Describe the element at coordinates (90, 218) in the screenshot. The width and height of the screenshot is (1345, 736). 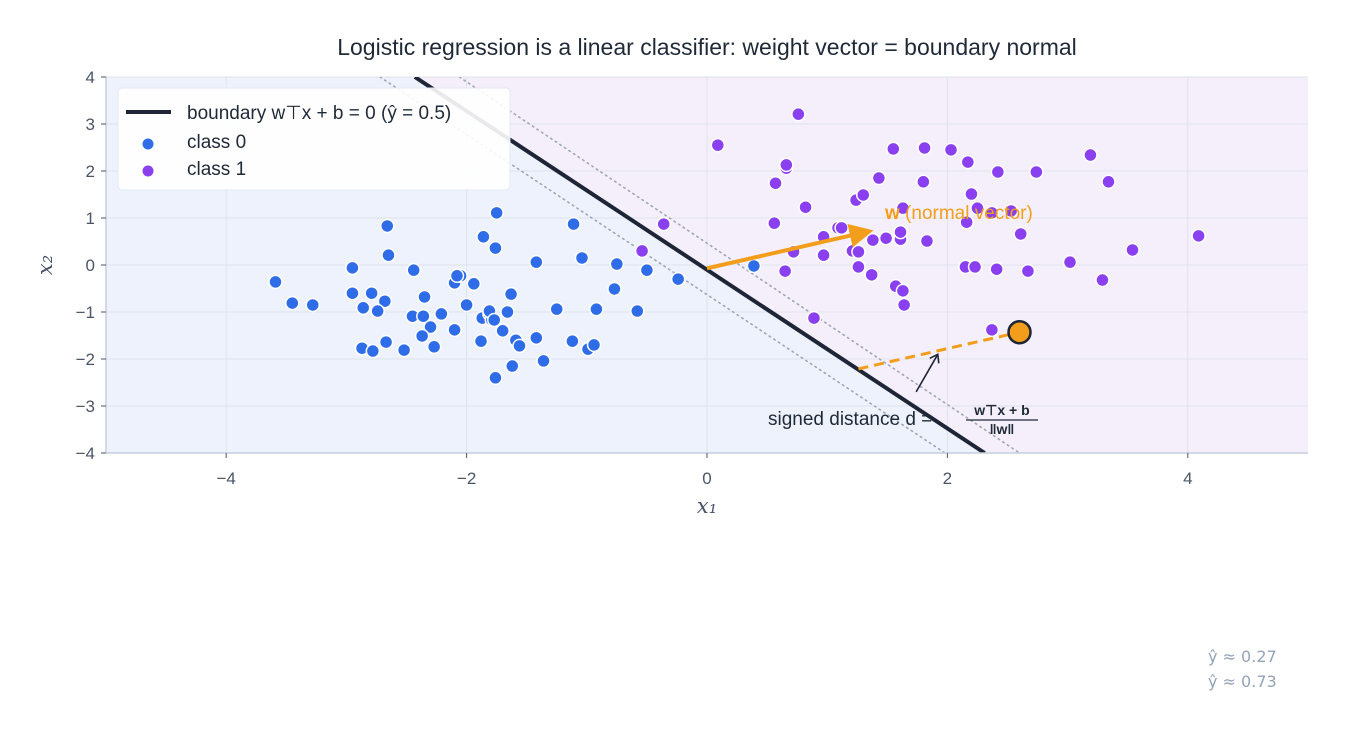
I see `y-tick-label: 1` at that location.